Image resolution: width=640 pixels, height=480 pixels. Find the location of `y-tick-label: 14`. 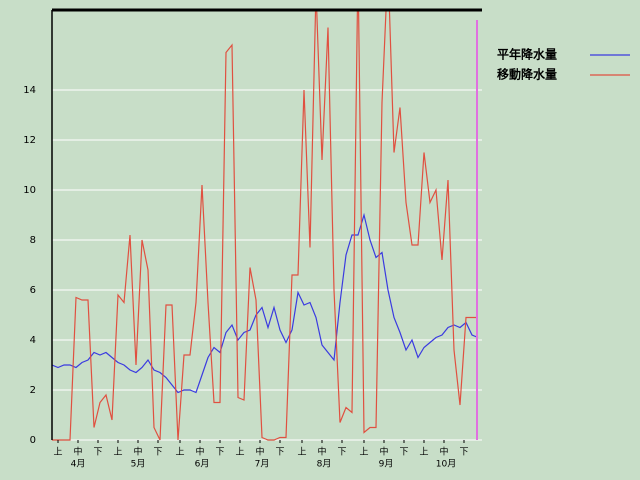

y-tick-label: 14 is located at coordinates (29, 90).